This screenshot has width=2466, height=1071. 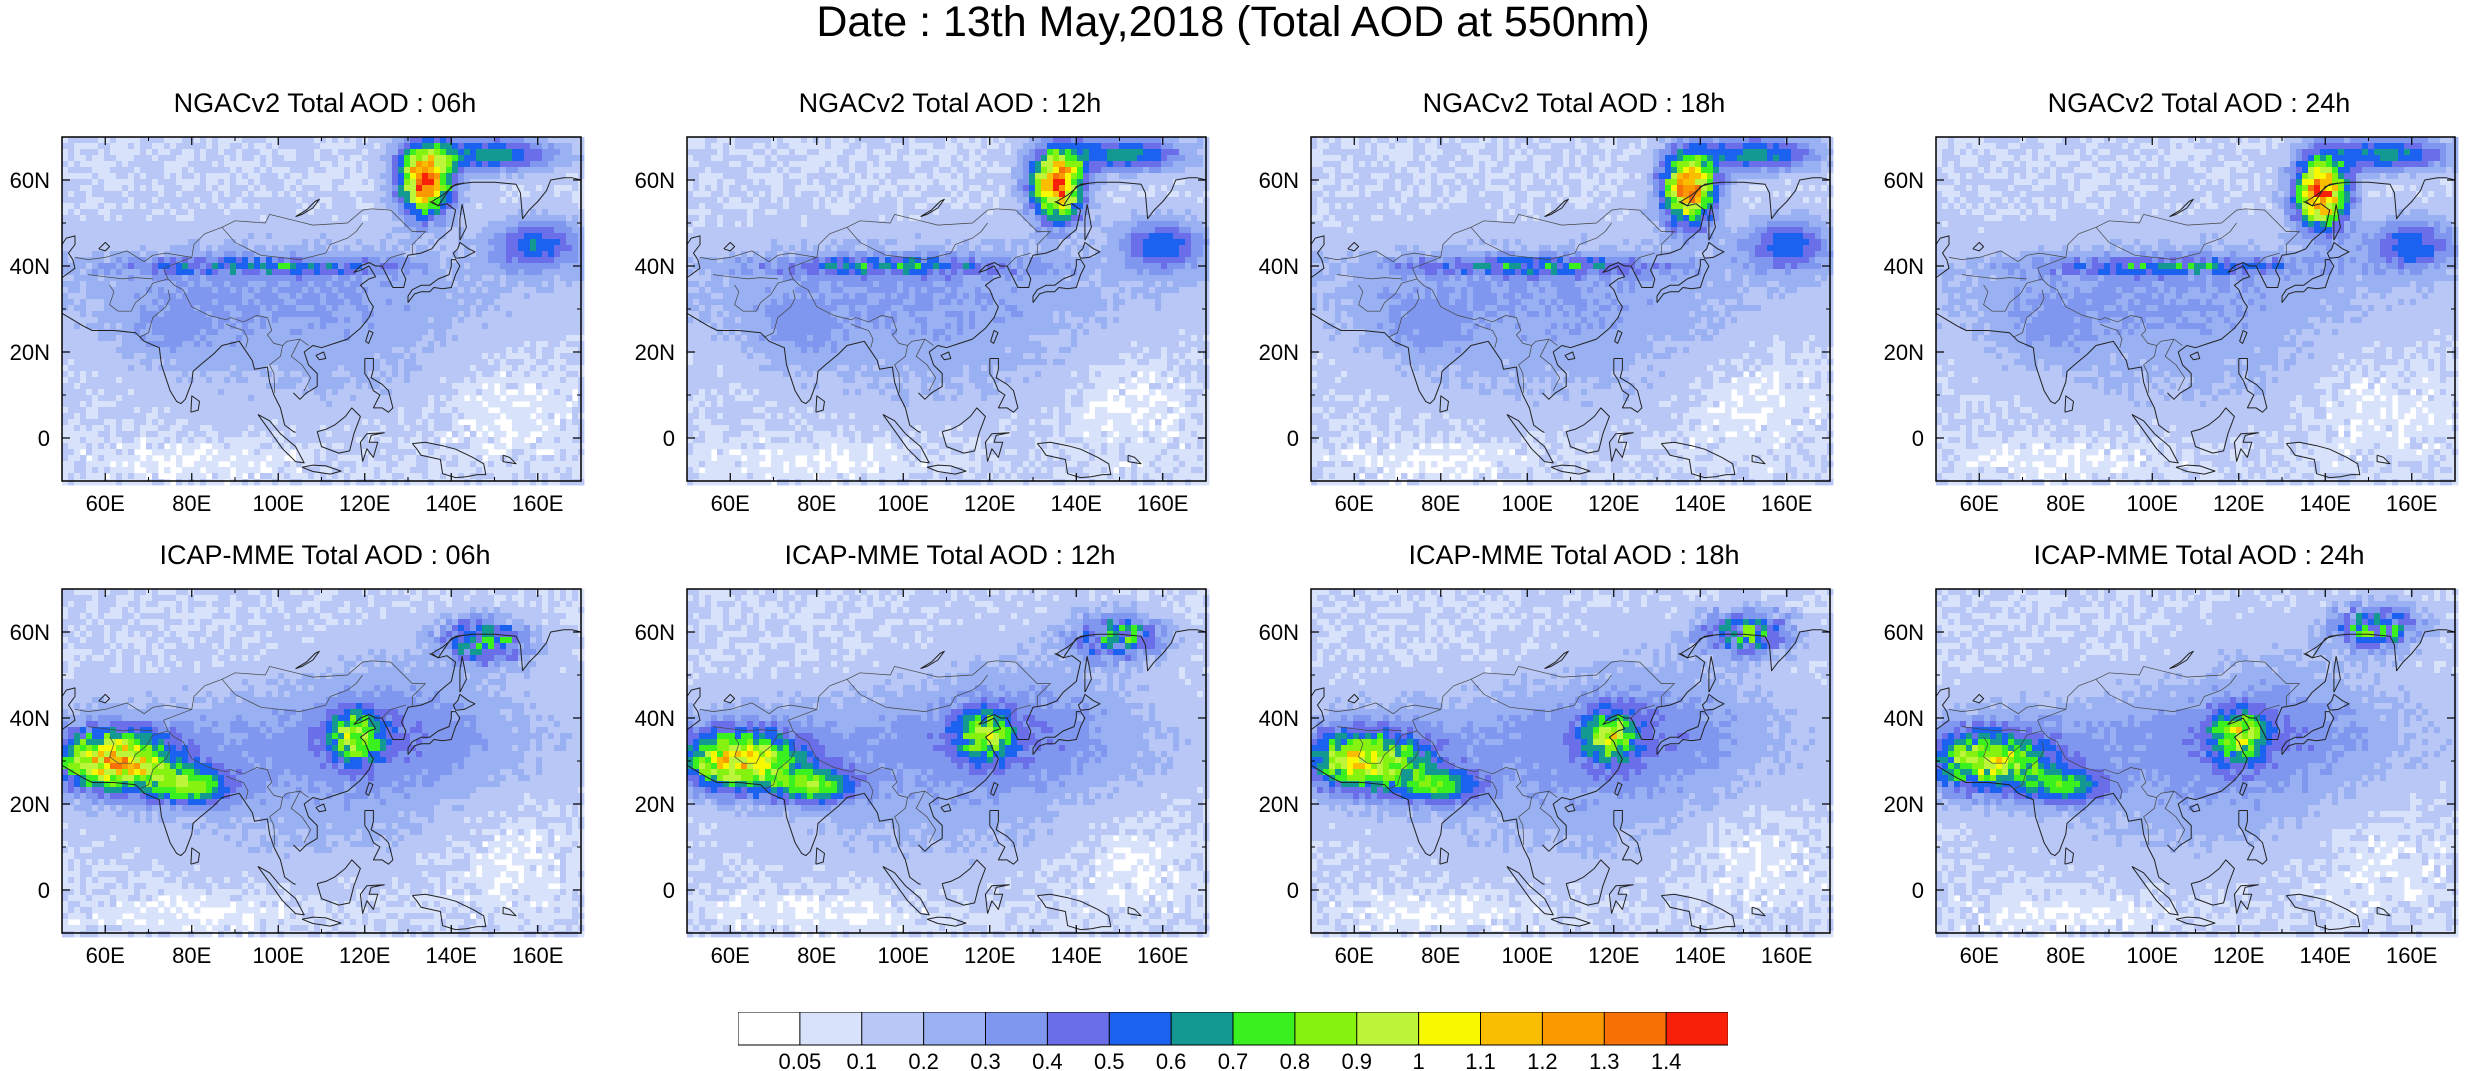 What do you see at coordinates (1542, 1060) in the screenshot?
I see `colorbar-label: 1.2` at bounding box center [1542, 1060].